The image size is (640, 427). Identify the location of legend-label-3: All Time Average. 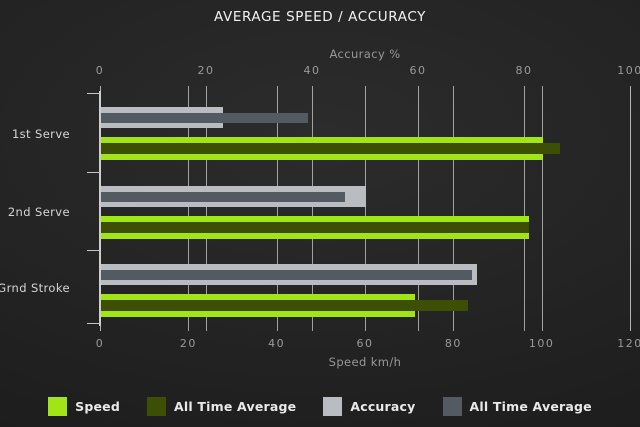
(530, 406).